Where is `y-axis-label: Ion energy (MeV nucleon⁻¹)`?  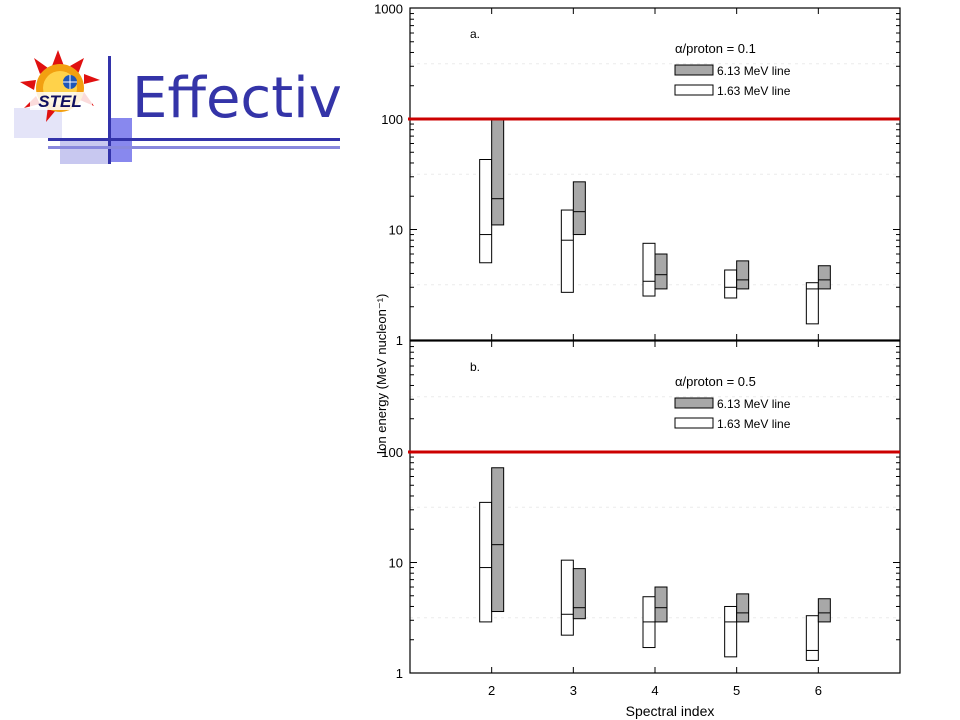
y-axis-label: Ion energy (MeV nucleon⁻¹) is located at coordinates (381, 374).